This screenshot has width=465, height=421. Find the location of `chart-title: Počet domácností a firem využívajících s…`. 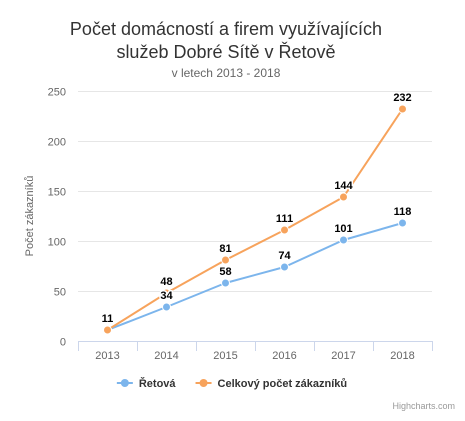

chart-title: Počet domácností a firem využívajících s… is located at coordinates (226, 40).